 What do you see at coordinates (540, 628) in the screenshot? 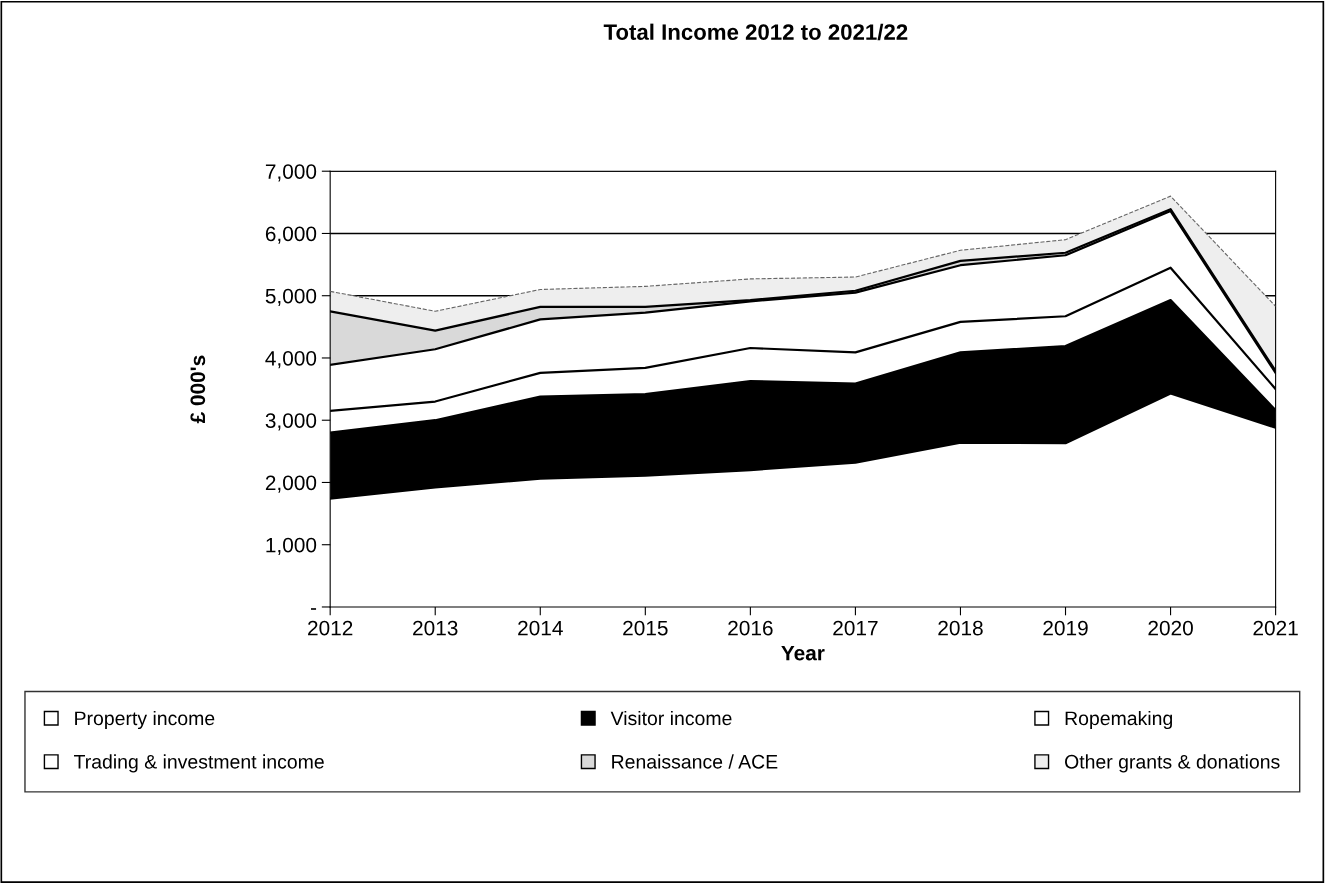
I see `x-tick-label: 2014` at bounding box center [540, 628].